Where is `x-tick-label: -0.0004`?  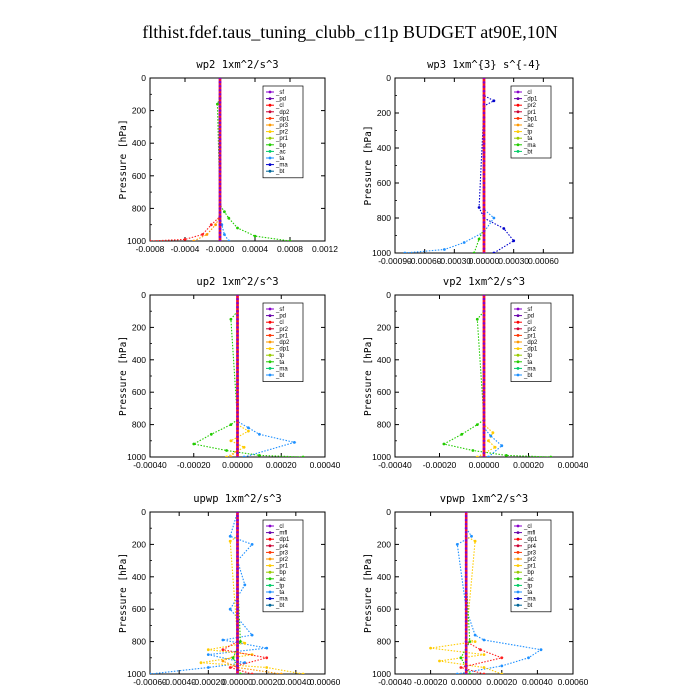
x-tick-label: -0.0004 is located at coordinates (185, 249).